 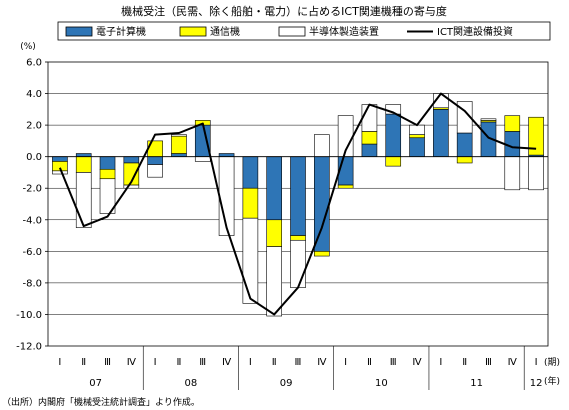 What do you see at coordinates (193, 31) in the screenshot?
I see `legend-swatch-telecom` at bounding box center [193, 31].